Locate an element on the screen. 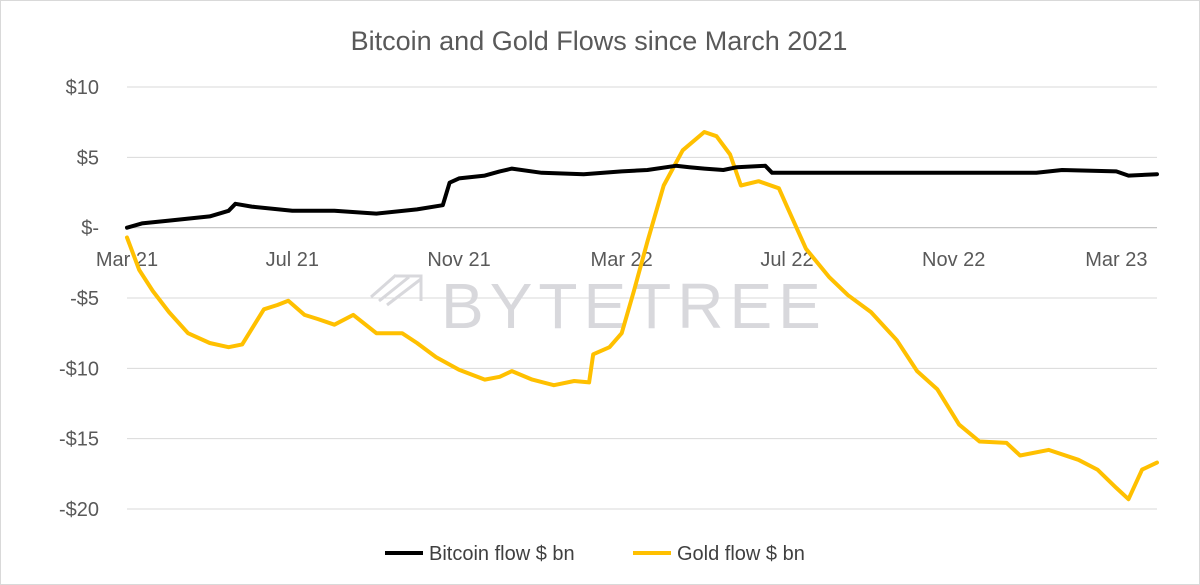 Image resolution: width=1200 pixels, height=585 pixels. x-tick-label: Mar 21 is located at coordinates (127, 260).